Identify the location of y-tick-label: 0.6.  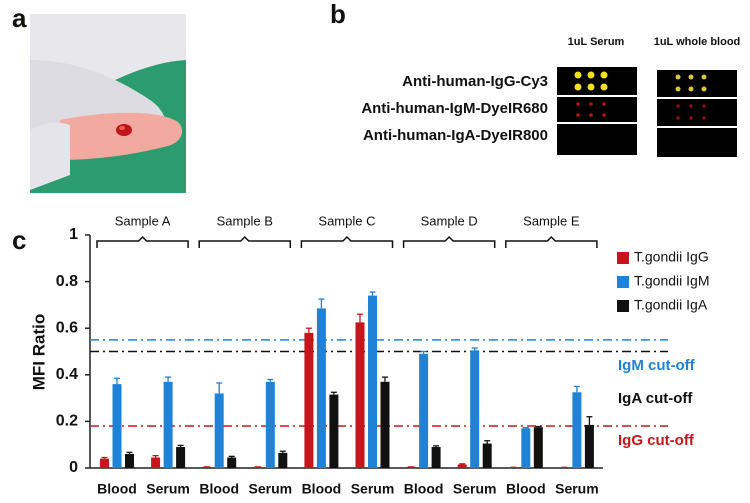
(67, 327).